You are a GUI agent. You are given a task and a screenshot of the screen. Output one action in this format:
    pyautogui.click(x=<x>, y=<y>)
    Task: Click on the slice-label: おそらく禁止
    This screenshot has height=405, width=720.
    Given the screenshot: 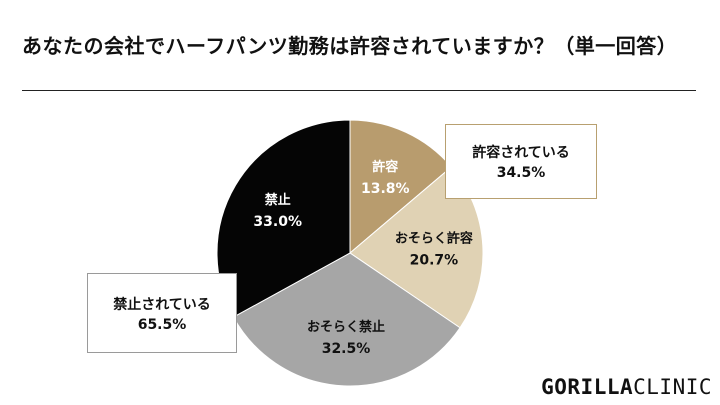 What is the action you would take?
    pyautogui.click(x=346, y=327)
    